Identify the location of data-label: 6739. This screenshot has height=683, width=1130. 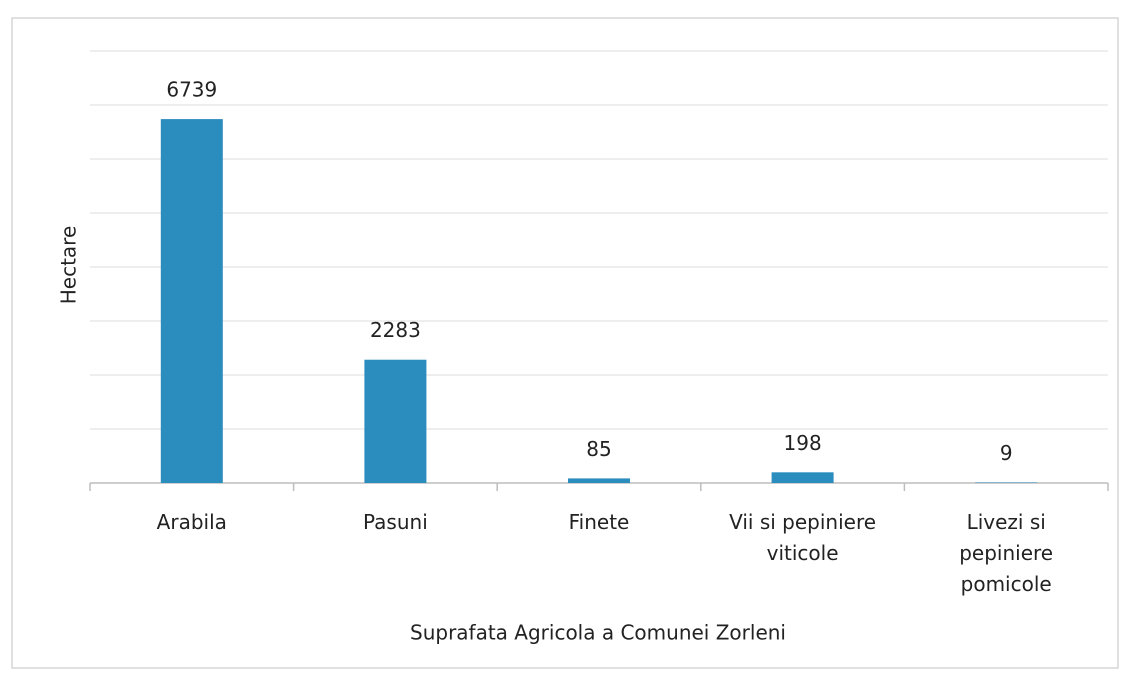
(191, 90).